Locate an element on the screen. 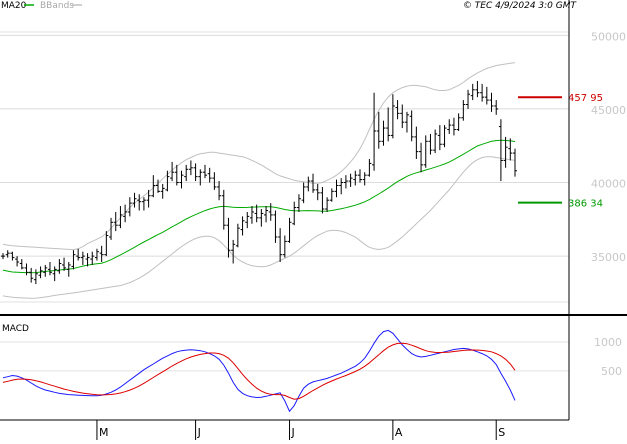  y-tick-label: 50000 is located at coordinates (608, 36).